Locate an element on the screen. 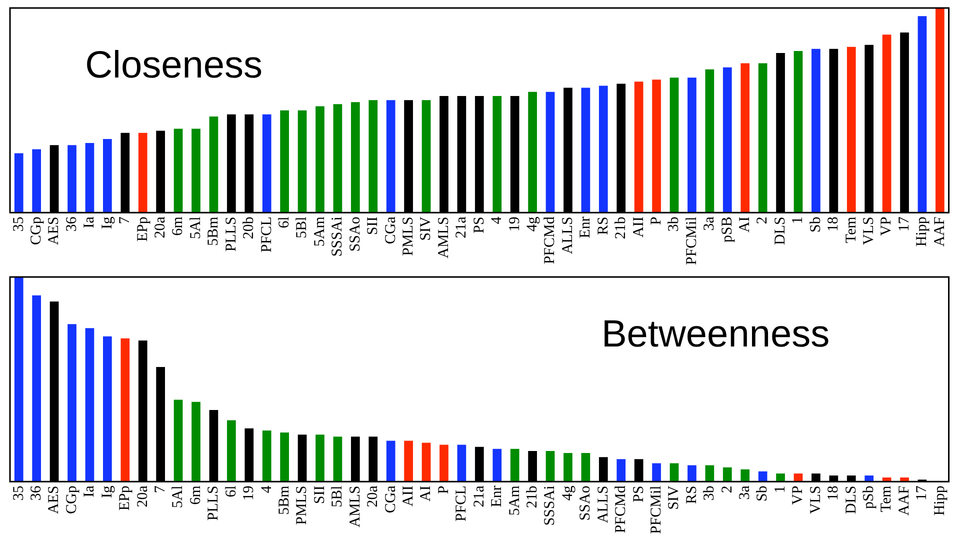 This screenshot has height=539, width=962. x-tick-label: ALLS is located at coordinates (603, 505).